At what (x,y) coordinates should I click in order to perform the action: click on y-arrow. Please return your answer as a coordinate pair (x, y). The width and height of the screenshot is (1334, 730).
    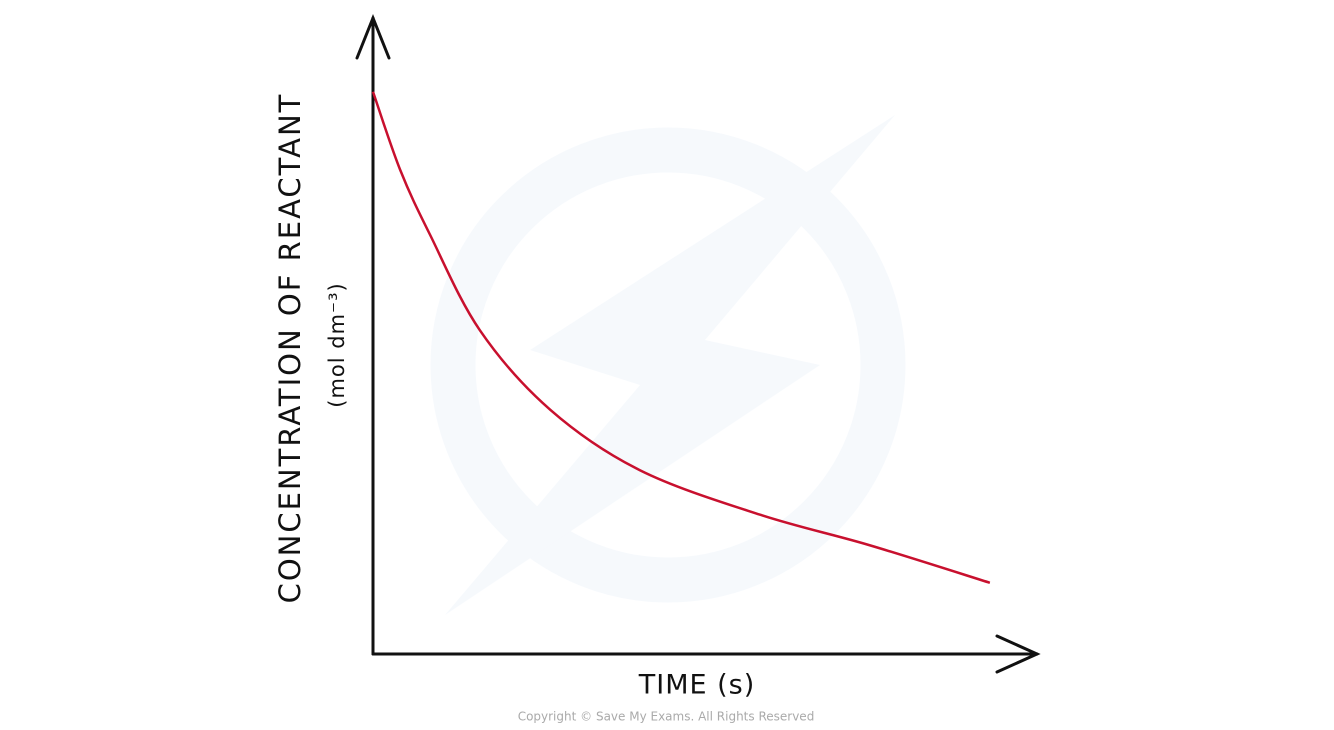
    Looking at the image, I should click on (373, 36).